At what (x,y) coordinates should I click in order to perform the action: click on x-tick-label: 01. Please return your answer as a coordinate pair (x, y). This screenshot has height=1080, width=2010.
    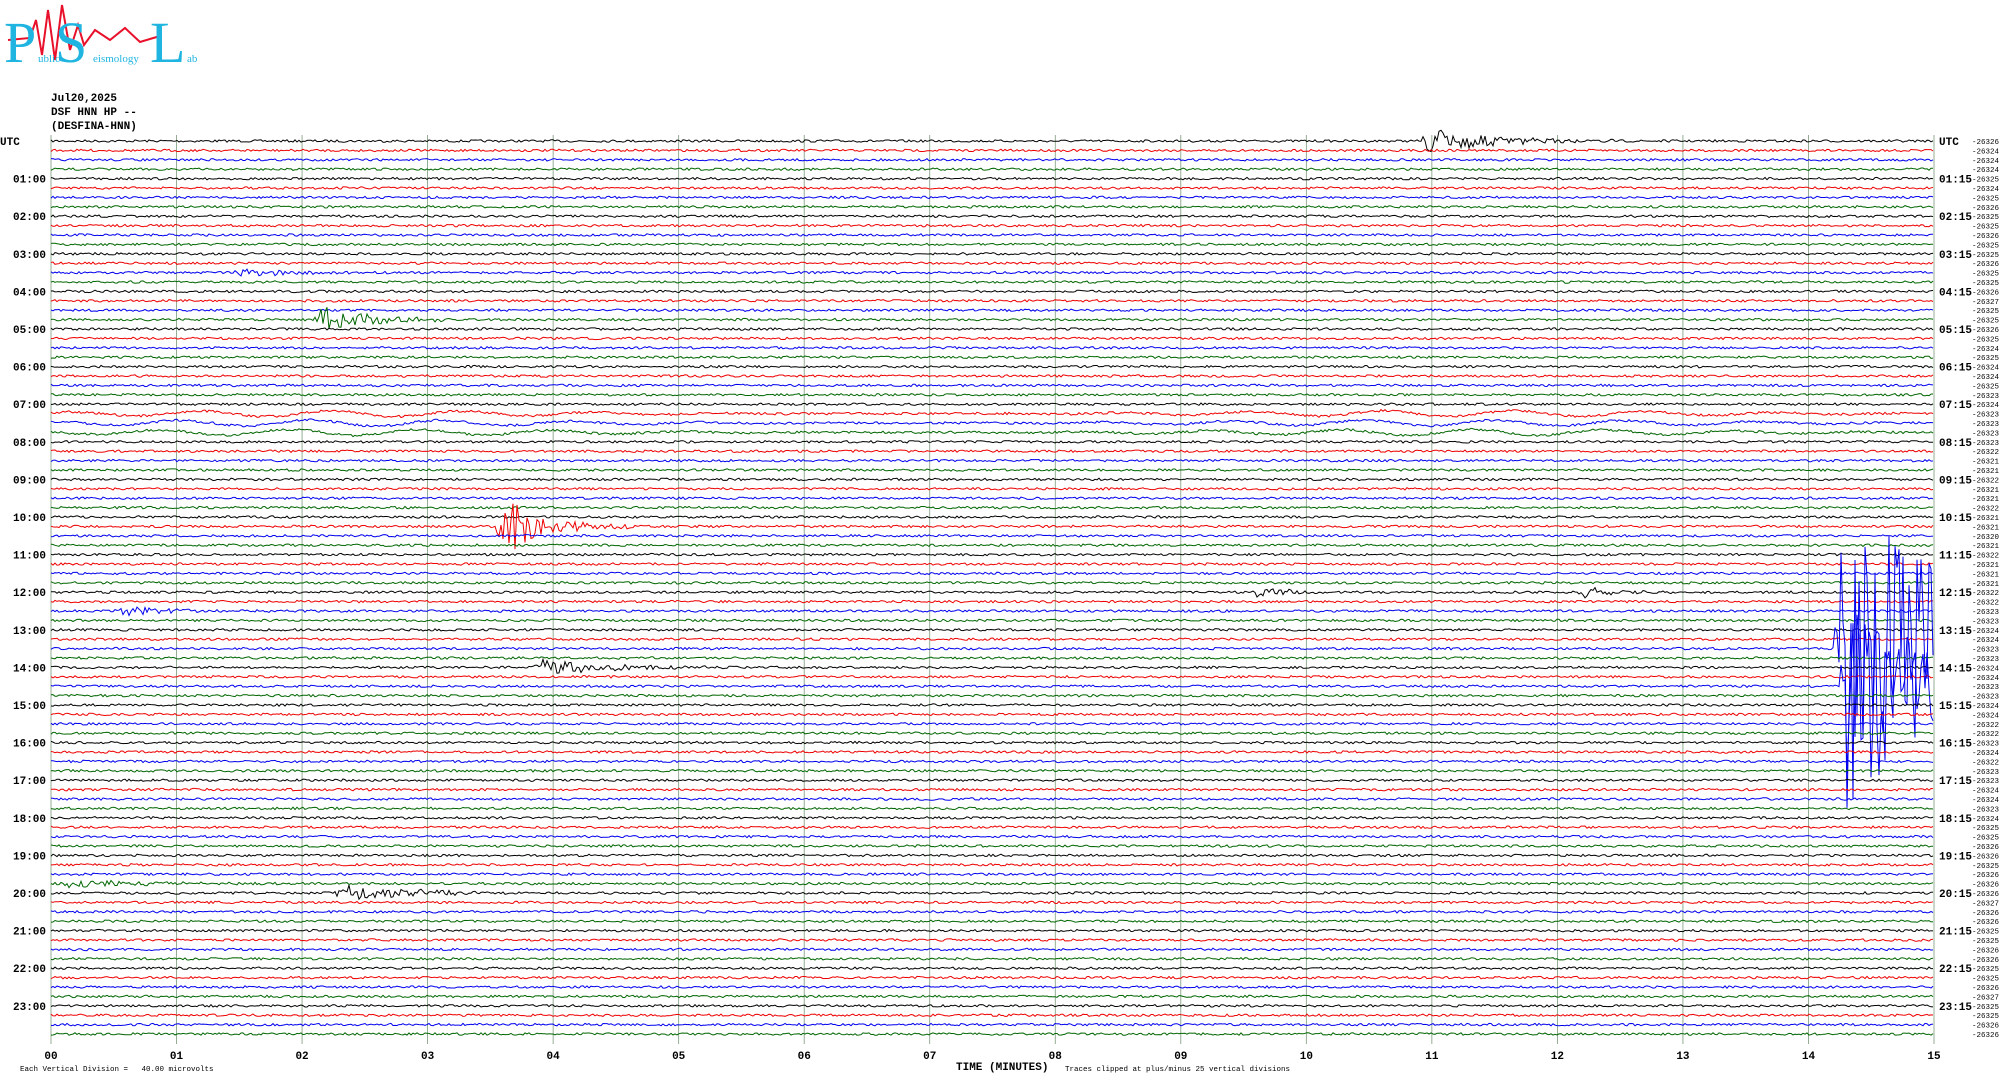
    Looking at the image, I should click on (177, 1057).